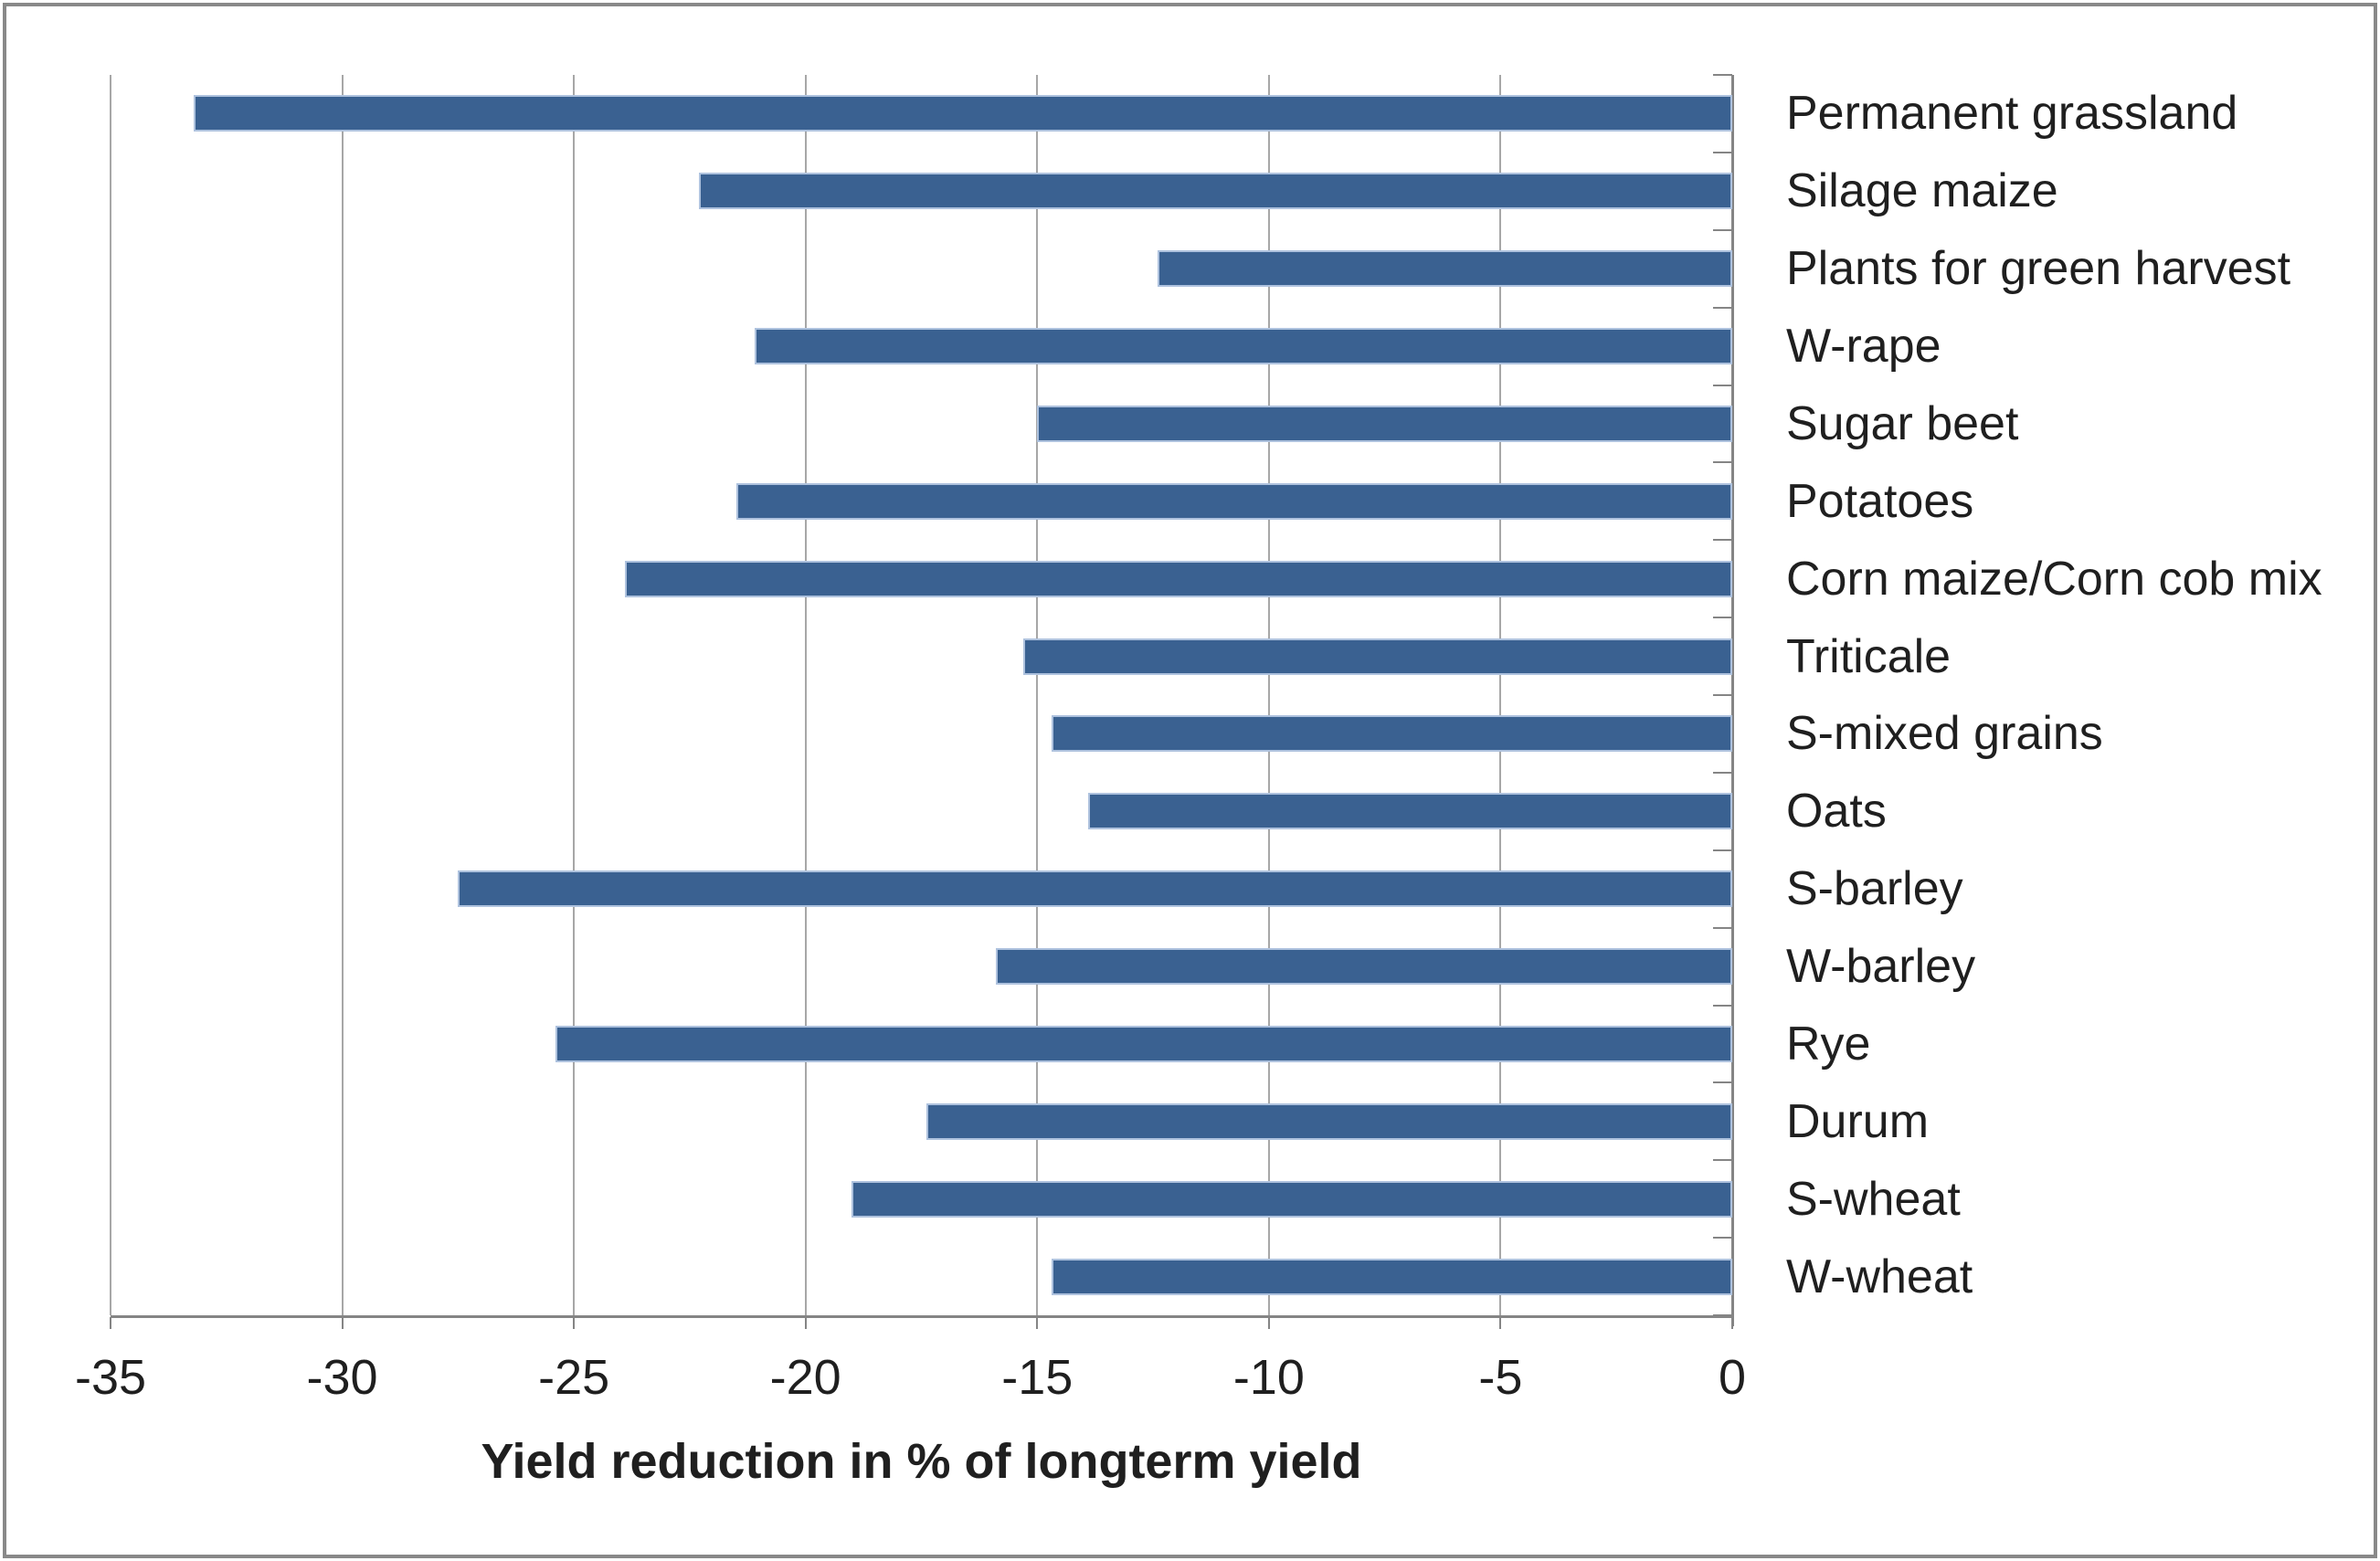 The height and width of the screenshot is (1561, 2380). Describe the element at coordinates (1216, 191) in the screenshot. I see `bar-silage-maize` at that location.